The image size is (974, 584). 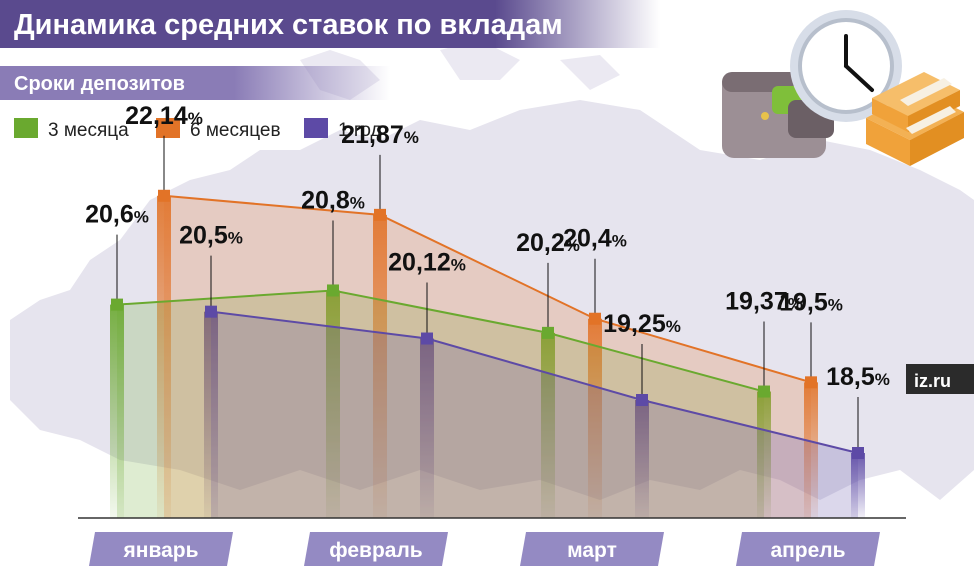 I want to click on subtitle-band: Сроки депозитов, so click(x=195, y=83).